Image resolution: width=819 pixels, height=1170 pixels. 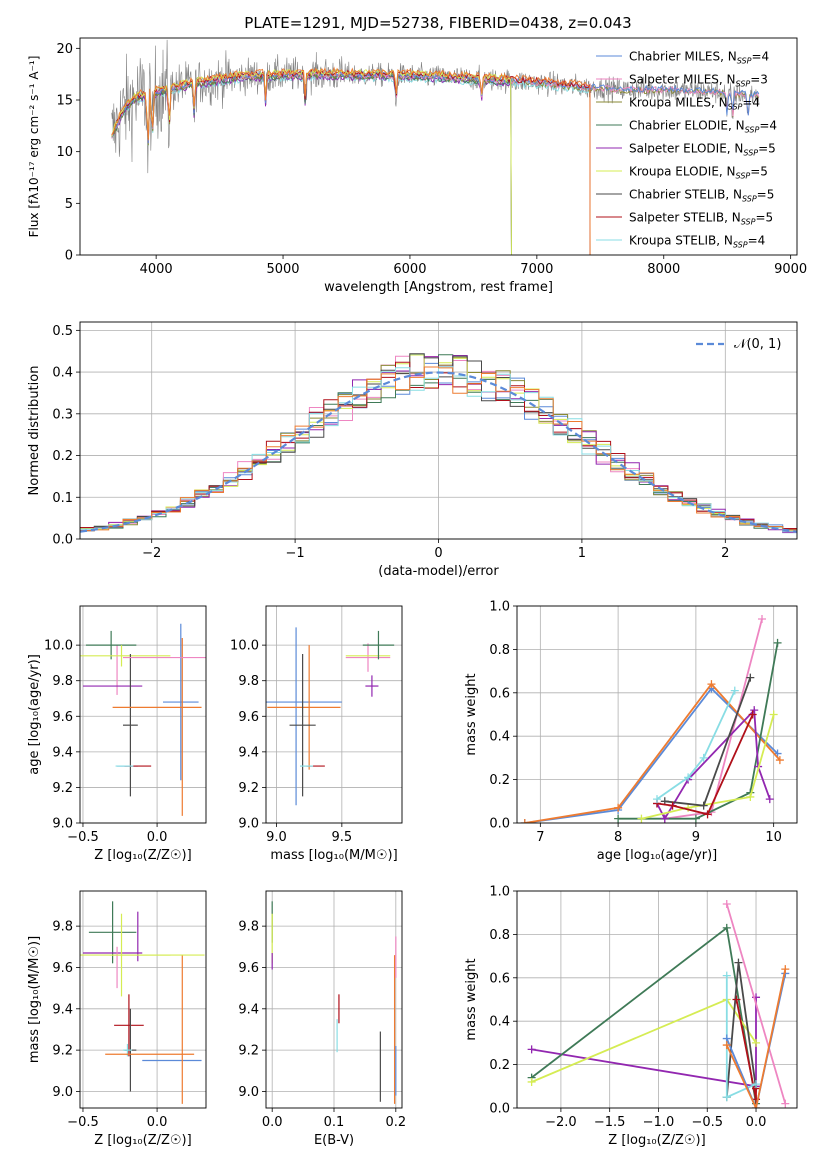 What do you see at coordinates (663, 269) in the screenshot?
I see `x-tick-label: 8000` at bounding box center [663, 269].